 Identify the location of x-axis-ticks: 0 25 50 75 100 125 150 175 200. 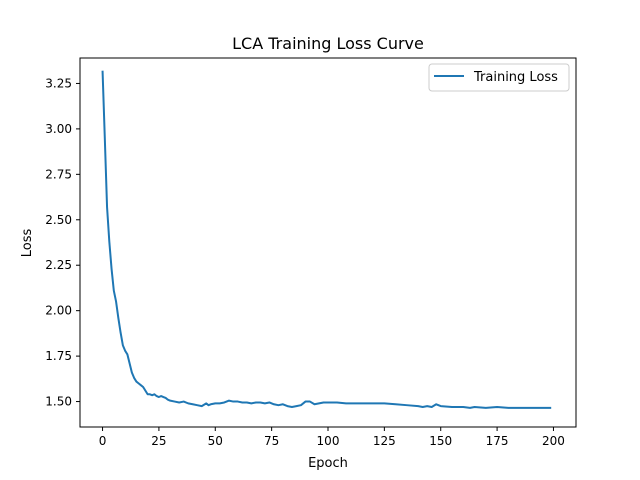
(332, 437).